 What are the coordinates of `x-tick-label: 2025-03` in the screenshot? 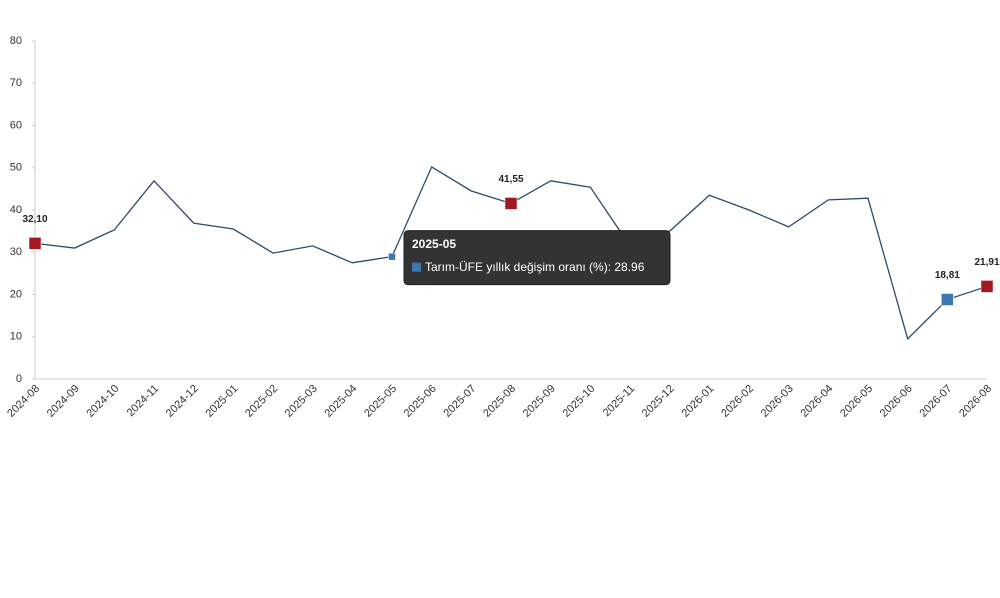 It's located at (301, 401).